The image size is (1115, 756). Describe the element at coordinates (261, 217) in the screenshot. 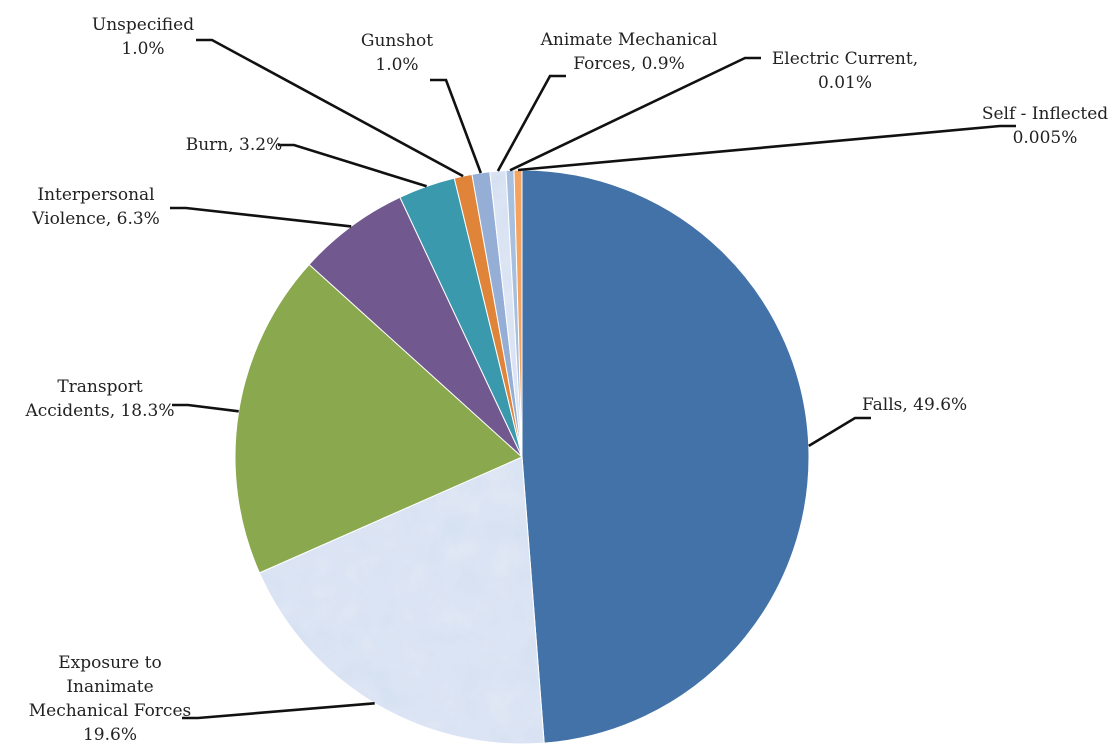

I see `leader-line-interpersonal` at that location.